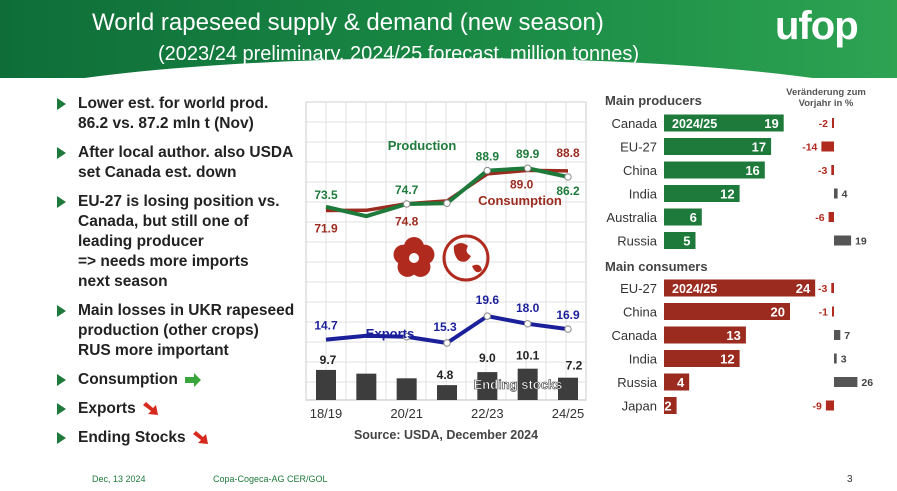  Describe the element at coordinates (487, 358) in the screenshot. I see `data-label: 9.0` at that location.